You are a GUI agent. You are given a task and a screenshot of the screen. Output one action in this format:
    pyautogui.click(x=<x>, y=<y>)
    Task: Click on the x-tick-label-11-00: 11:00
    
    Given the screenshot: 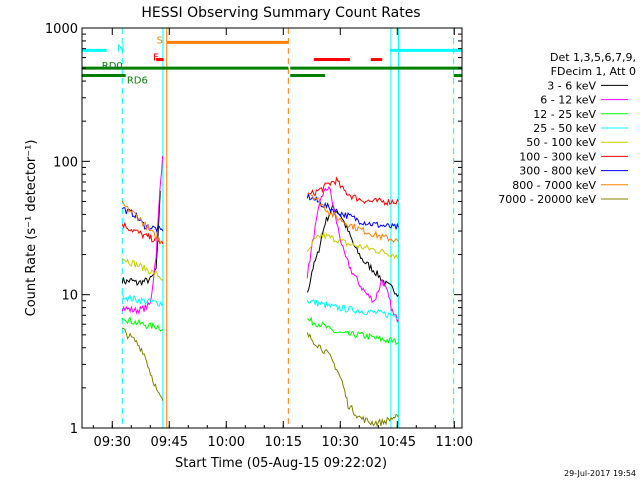 What is the action you would take?
    pyautogui.click(x=454, y=442)
    